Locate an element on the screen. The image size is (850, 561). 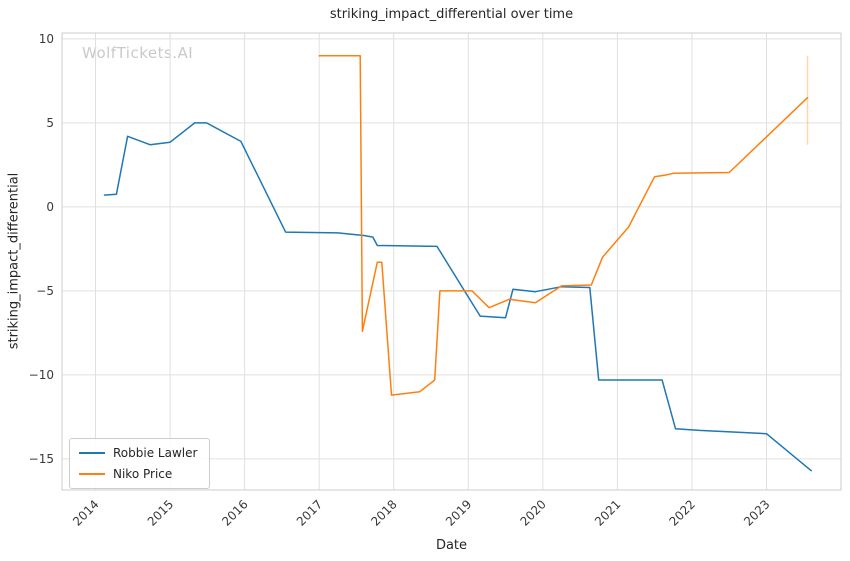
legend-item-niko-price: Niko Price is located at coordinates (138, 474).